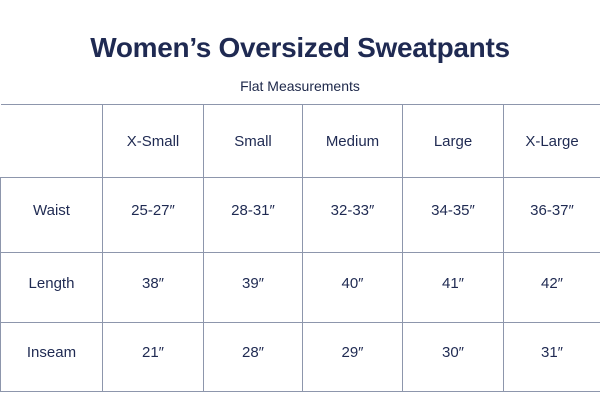  What do you see at coordinates (153, 215) in the screenshot?
I see `measurement-cell: 25-27″` at bounding box center [153, 215].